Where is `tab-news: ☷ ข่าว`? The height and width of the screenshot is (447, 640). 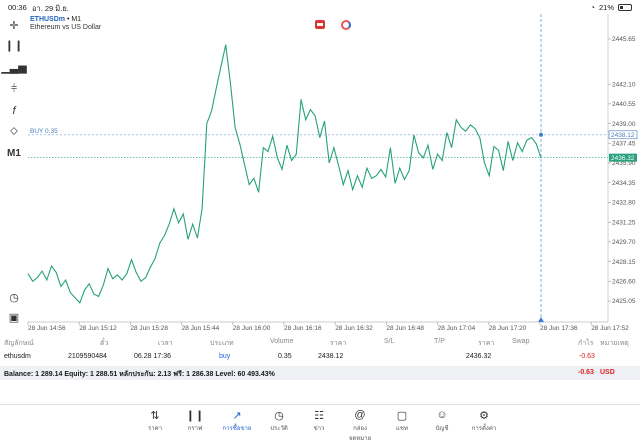
tab-news: ☷ ข่าว is located at coordinates (319, 421).